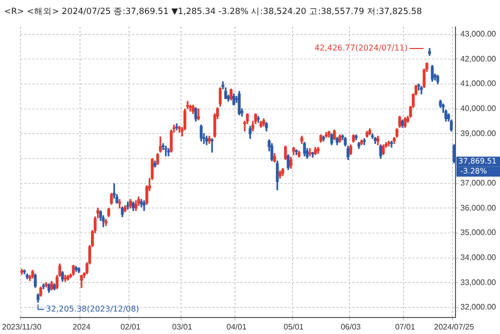  I want to click on x-tick-label: 05/01, so click(294, 327).